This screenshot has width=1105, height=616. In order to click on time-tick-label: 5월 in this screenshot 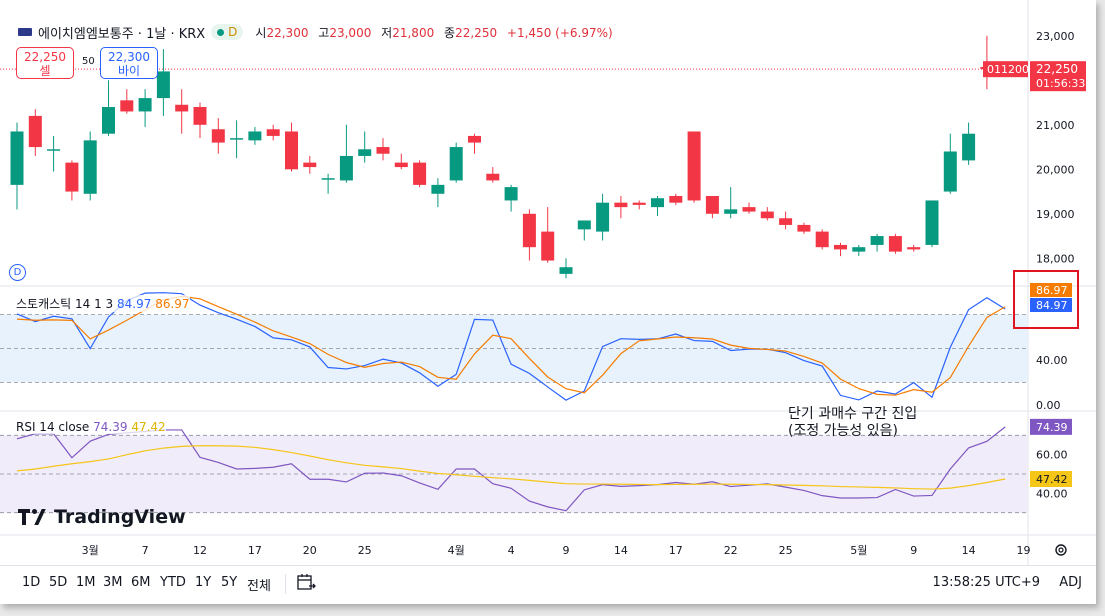, I will do `click(858, 550)`.